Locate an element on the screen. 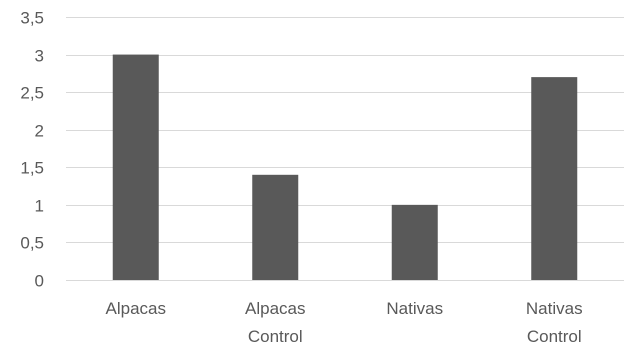  y-tick-label: 2,5 is located at coordinates (32, 93).